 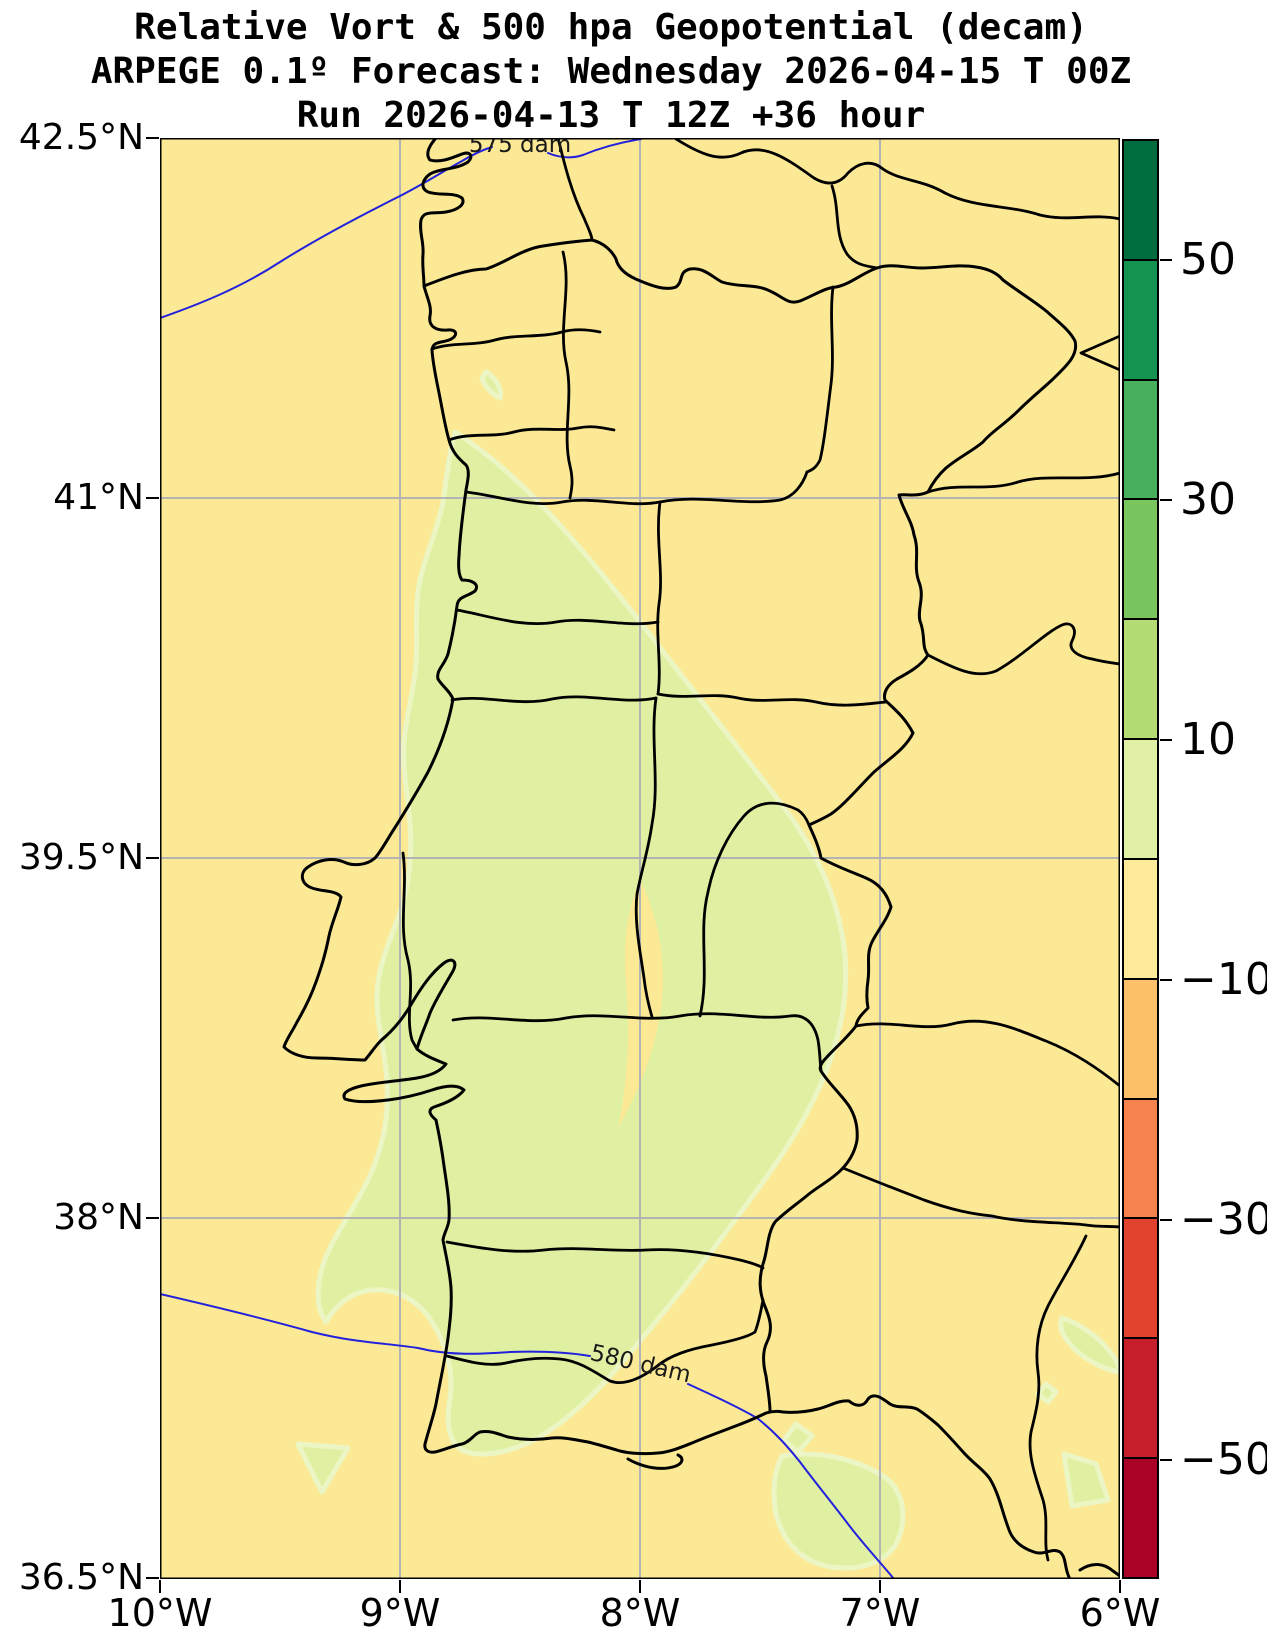 I want to click on colorbar, so click(x=1140, y=859).